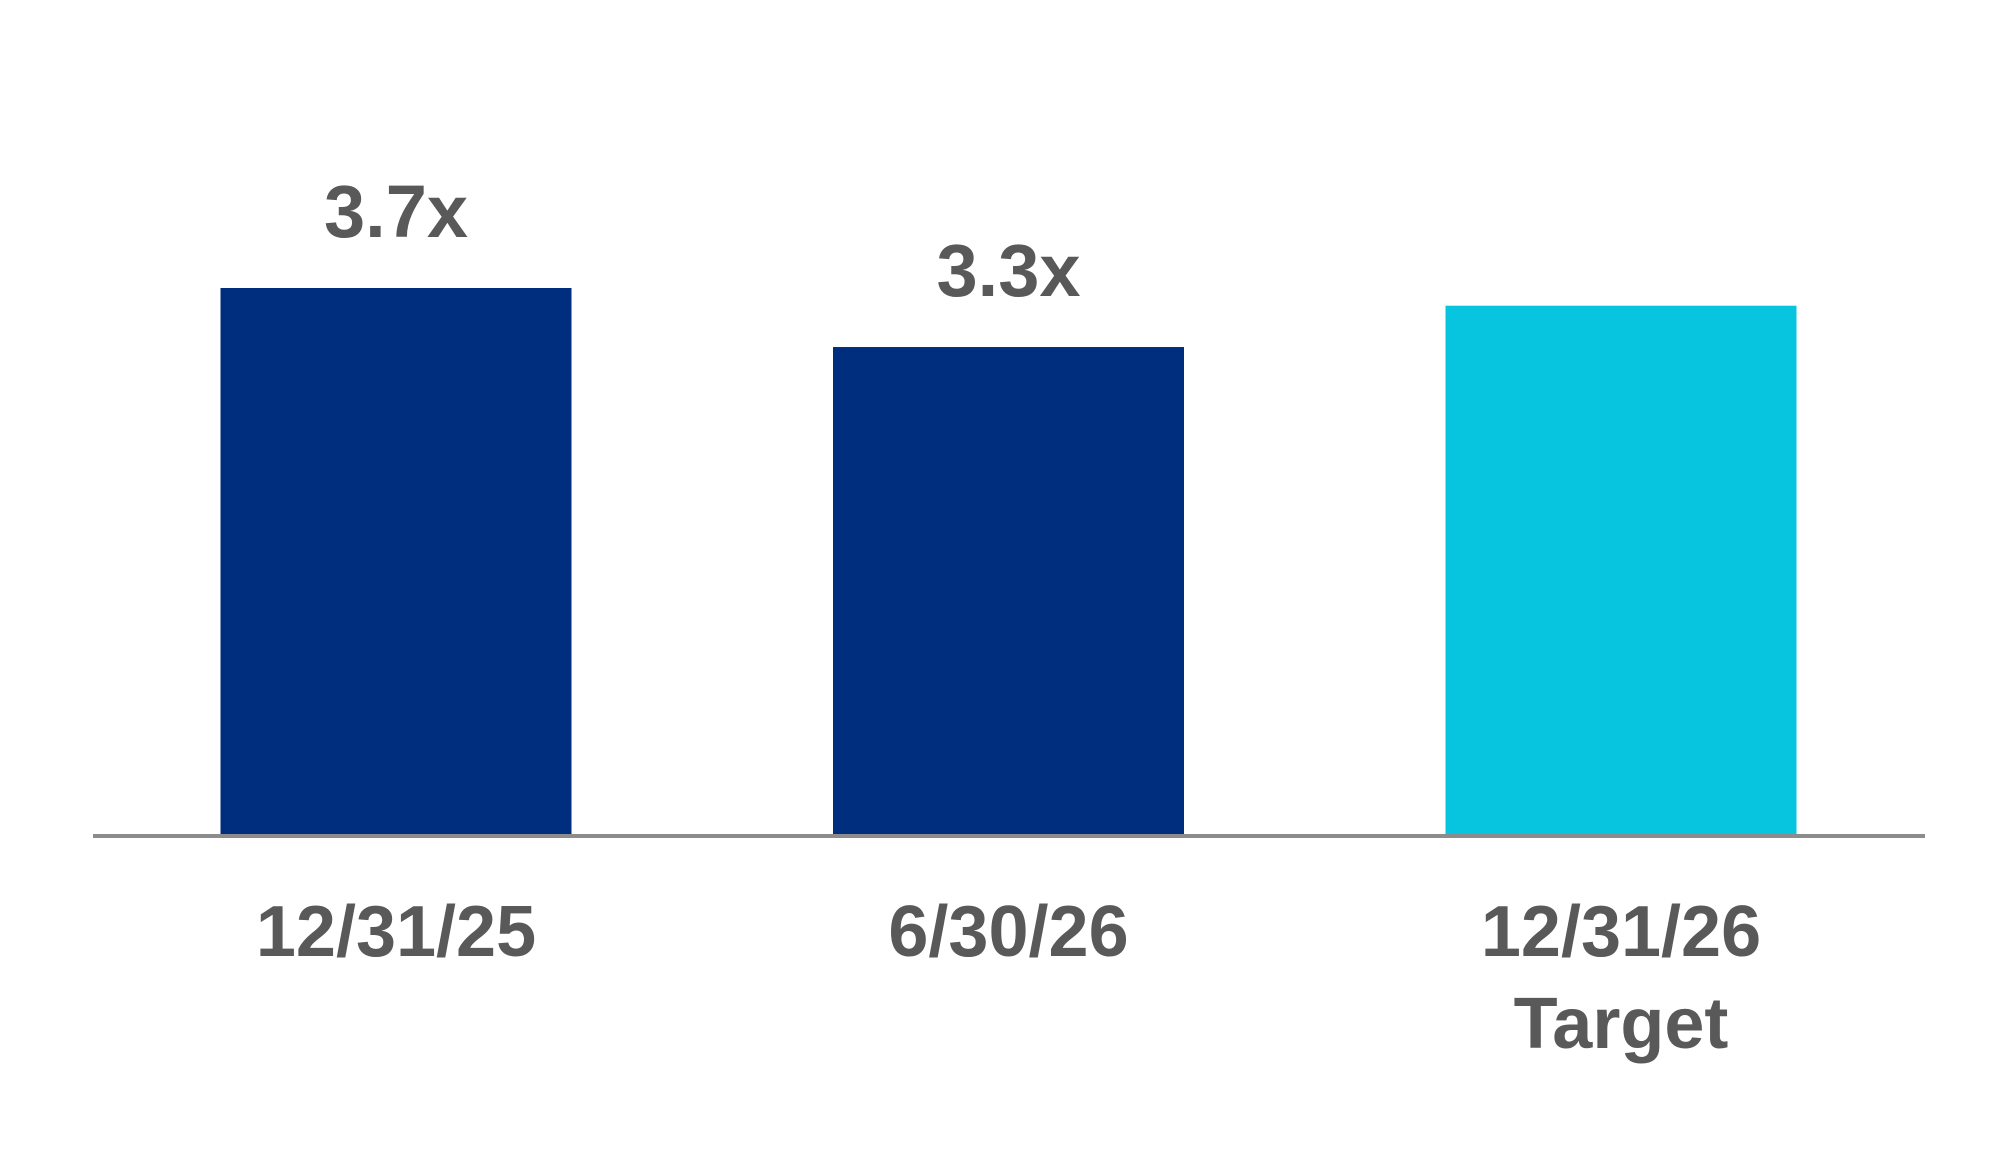 This screenshot has width=2016, height=1164. Describe the element at coordinates (1008, 932) in the screenshot. I see `x-tick-label: 6/30/26` at that location.